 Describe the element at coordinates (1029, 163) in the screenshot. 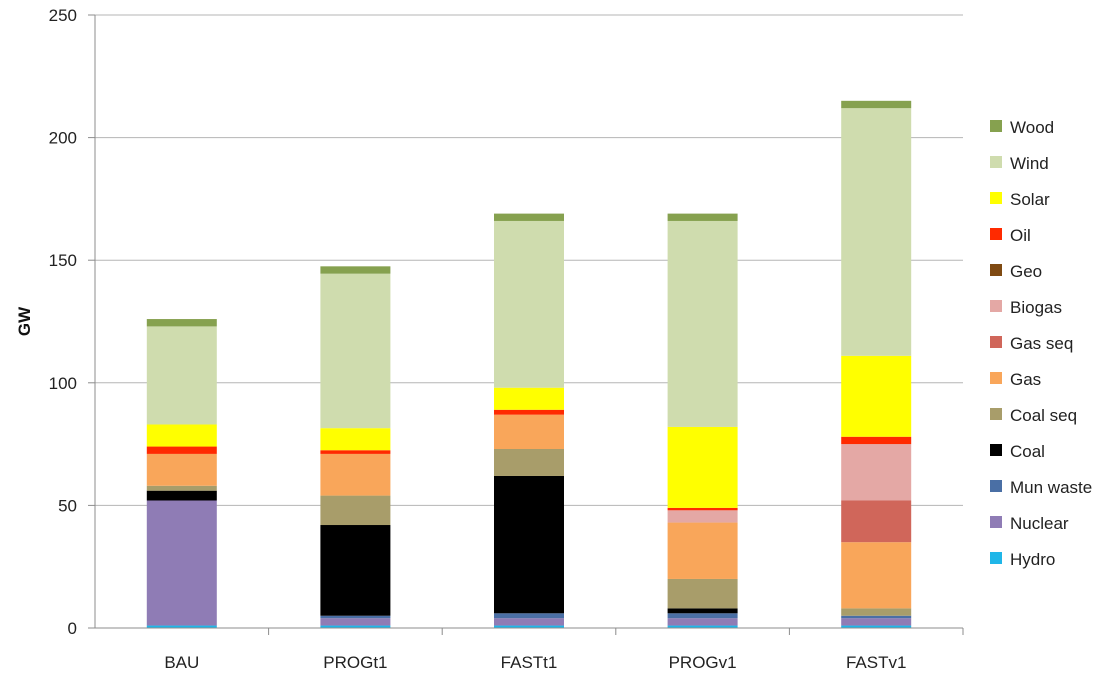

I see `legend-label: Wind` at that location.